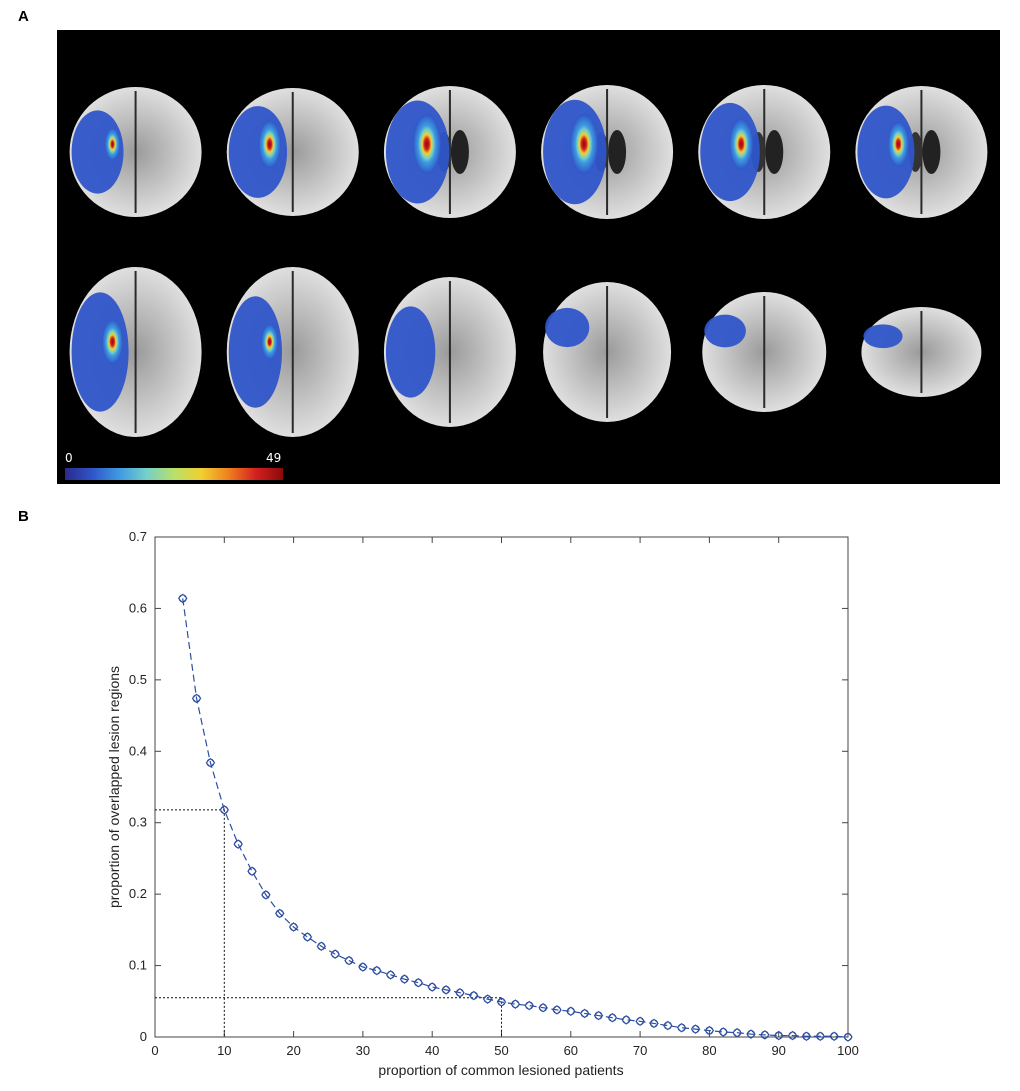 This screenshot has height=1091, width=1020. What do you see at coordinates (23, 516) in the screenshot?
I see `panel-b-label: B` at bounding box center [23, 516].